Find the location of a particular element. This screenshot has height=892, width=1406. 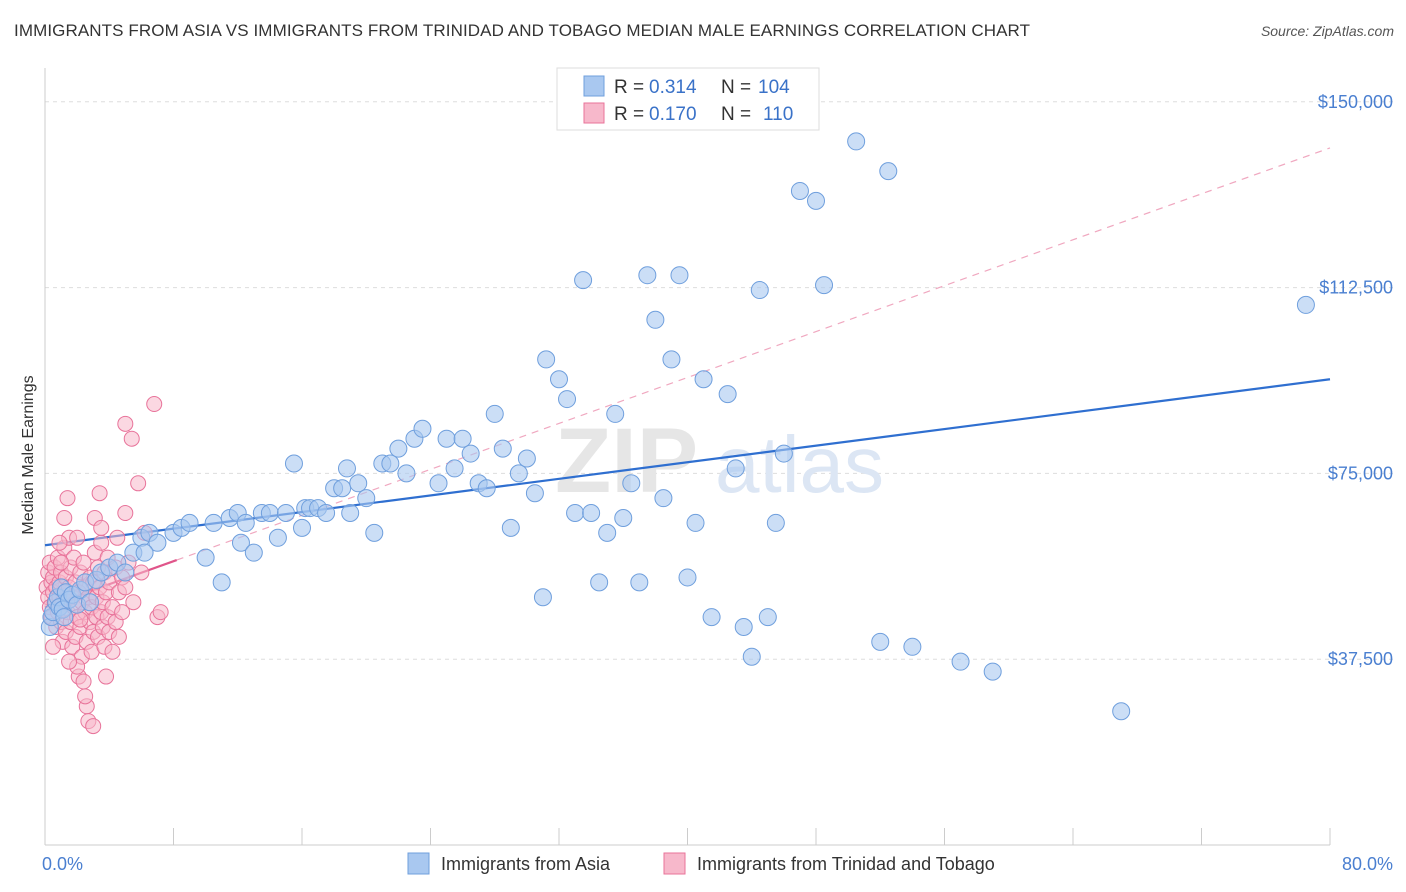

x-tick-max: 80.0% is located at coordinates (1367, 864).